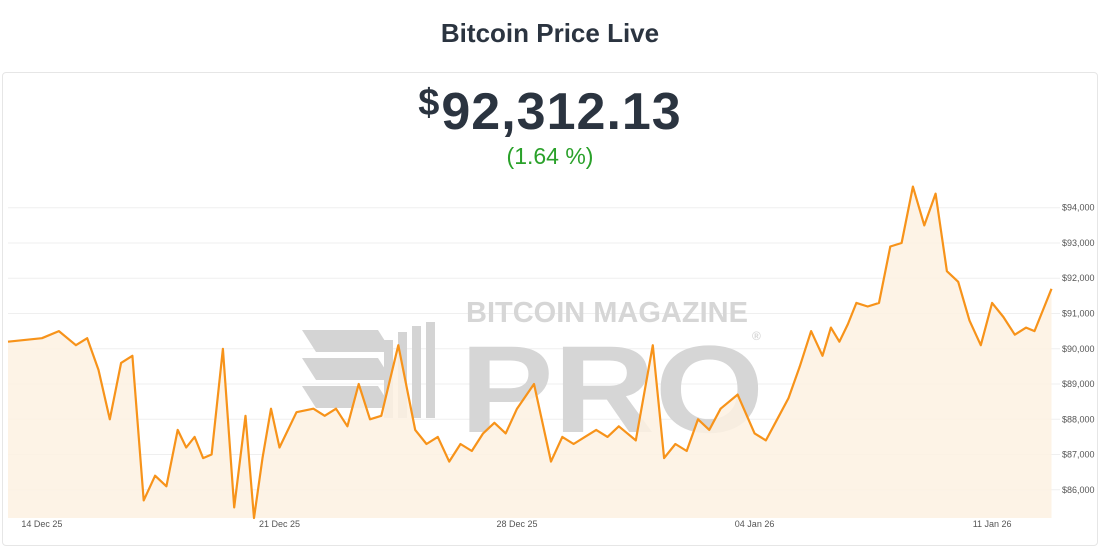  What do you see at coordinates (368, 370) in the screenshot?
I see `watermark-logo-icon` at bounding box center [368, 370].